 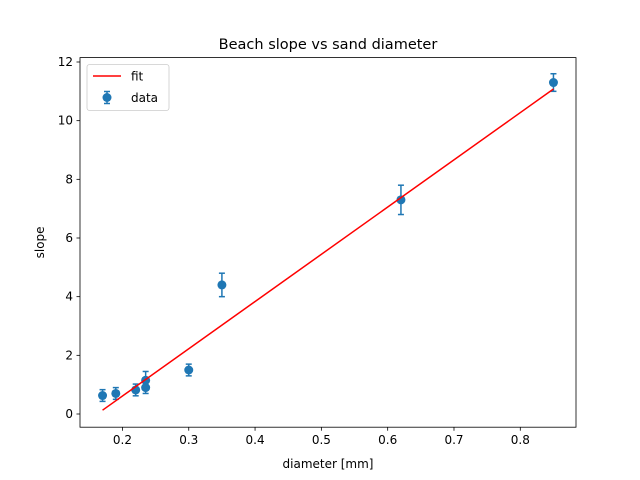 What do you see at coordinates (321, 440) in the screenshot?
I see `x-tick-label: 0.5` at bounding box center [321, 440].